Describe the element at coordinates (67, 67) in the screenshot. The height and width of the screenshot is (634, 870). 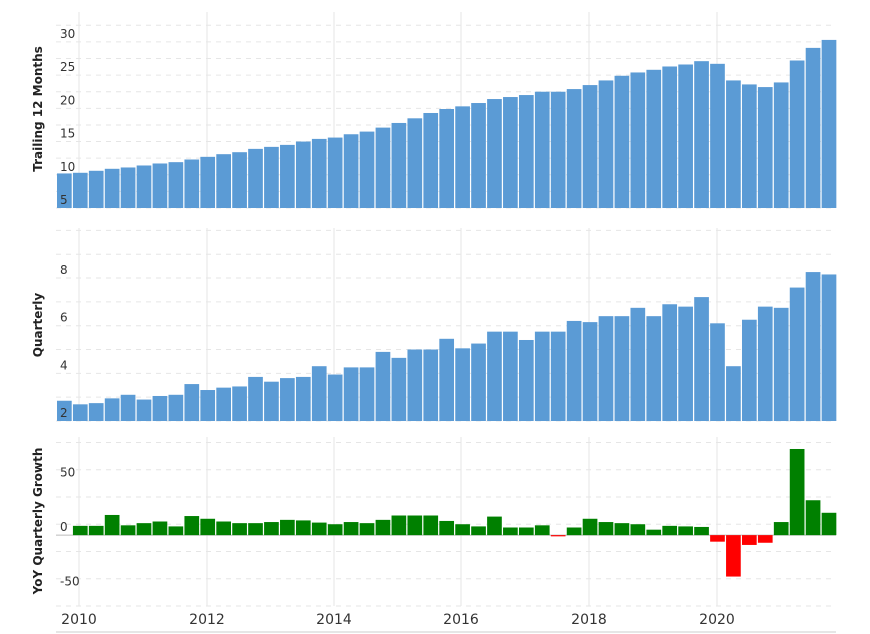
I see `y-tick-label: 25` at that location.